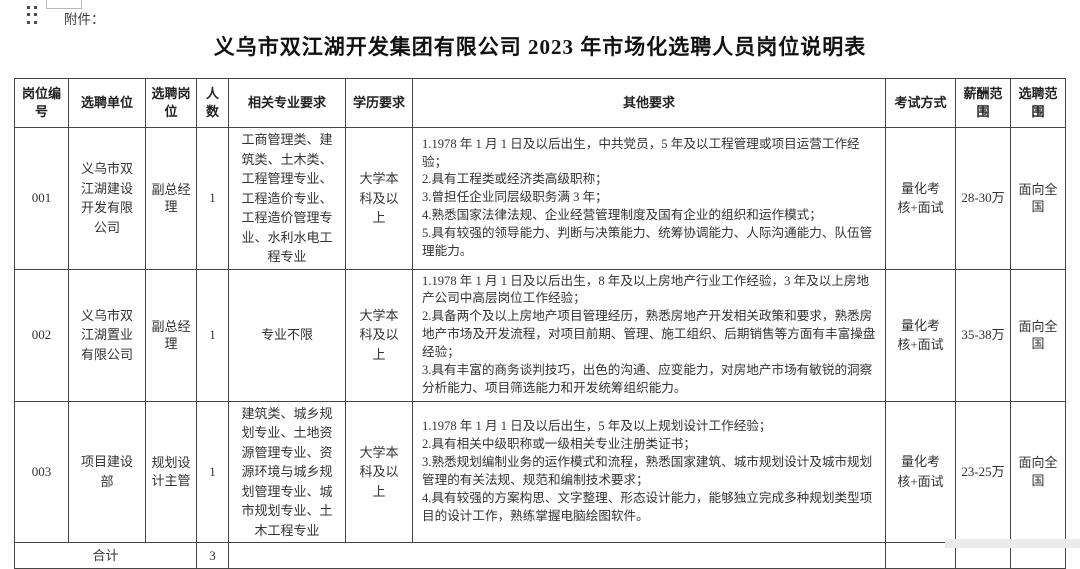  I want to click on total-count: 3, so click(212, 555).